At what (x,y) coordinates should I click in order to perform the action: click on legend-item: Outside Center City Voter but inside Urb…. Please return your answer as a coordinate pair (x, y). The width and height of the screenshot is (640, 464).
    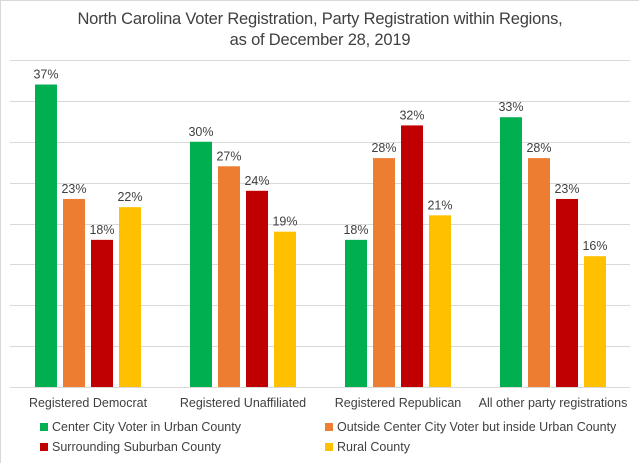
    Looking at the image, I should click on (470, 427).